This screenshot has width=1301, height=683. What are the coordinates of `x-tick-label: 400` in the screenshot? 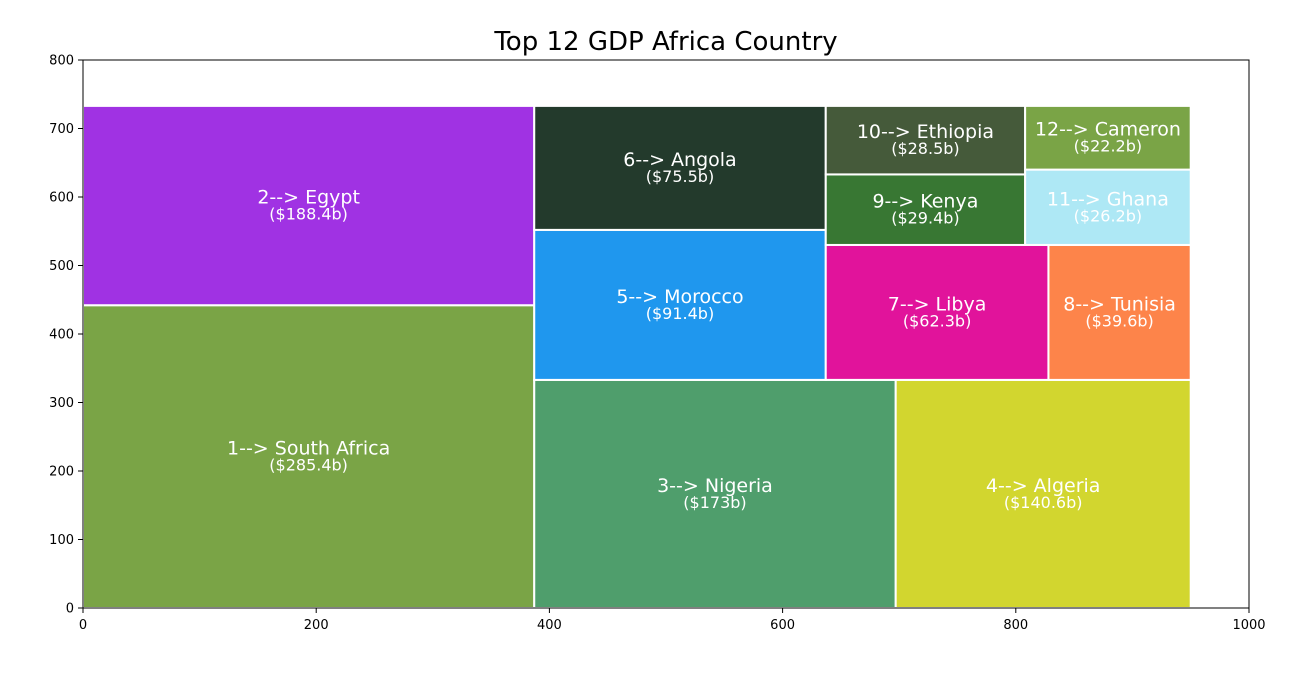 It's located at (549, 625).